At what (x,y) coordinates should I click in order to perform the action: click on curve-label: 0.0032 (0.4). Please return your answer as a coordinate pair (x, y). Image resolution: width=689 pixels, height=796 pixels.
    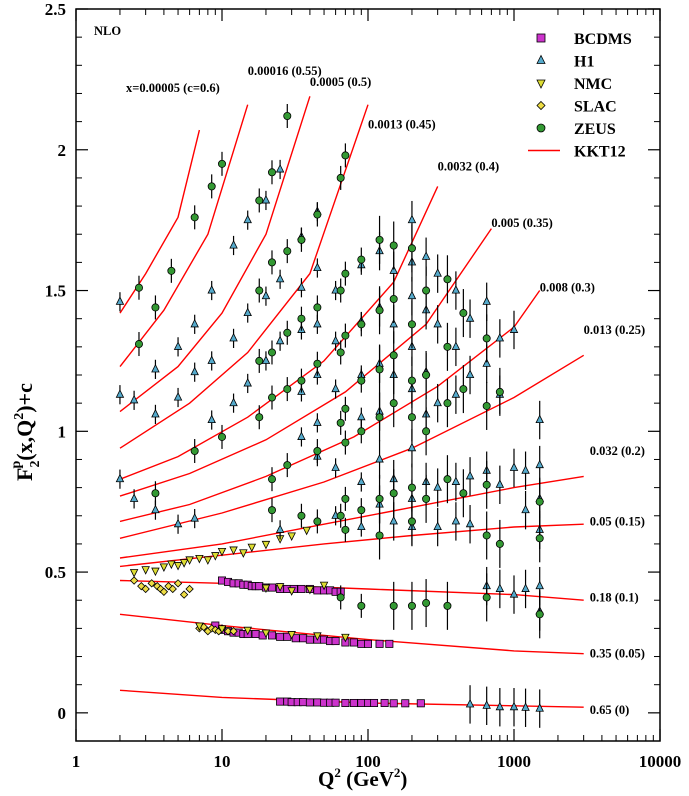
    Looking at the image, I should click on (468, 167).